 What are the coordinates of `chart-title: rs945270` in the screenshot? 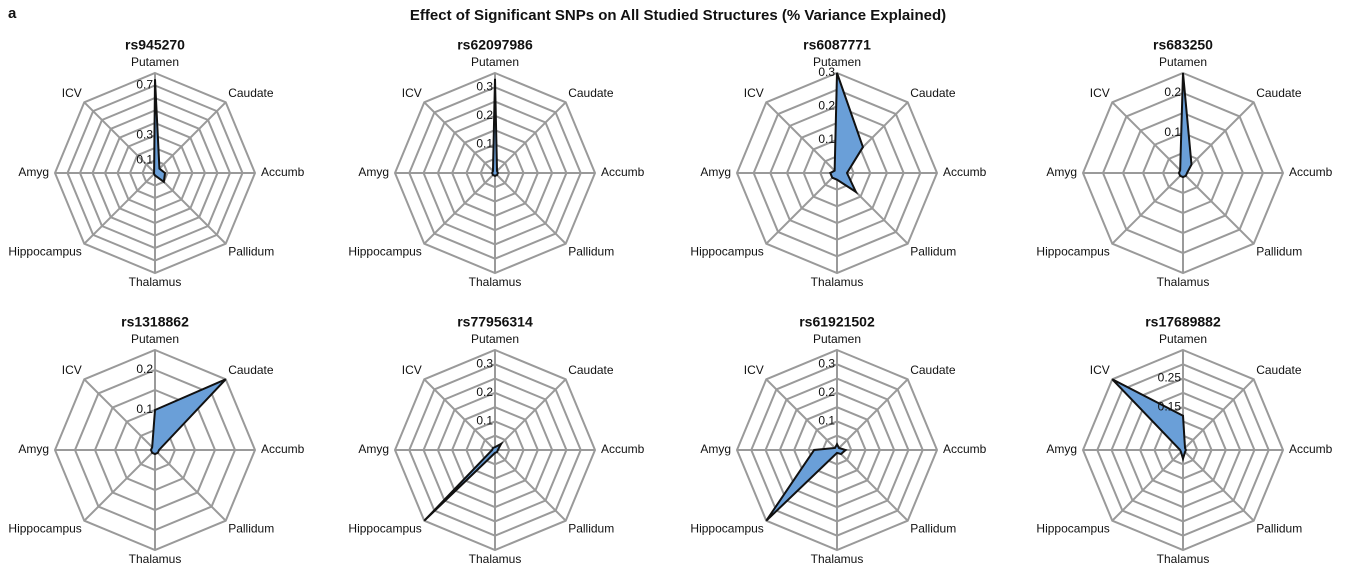 It's located at (155, 45).